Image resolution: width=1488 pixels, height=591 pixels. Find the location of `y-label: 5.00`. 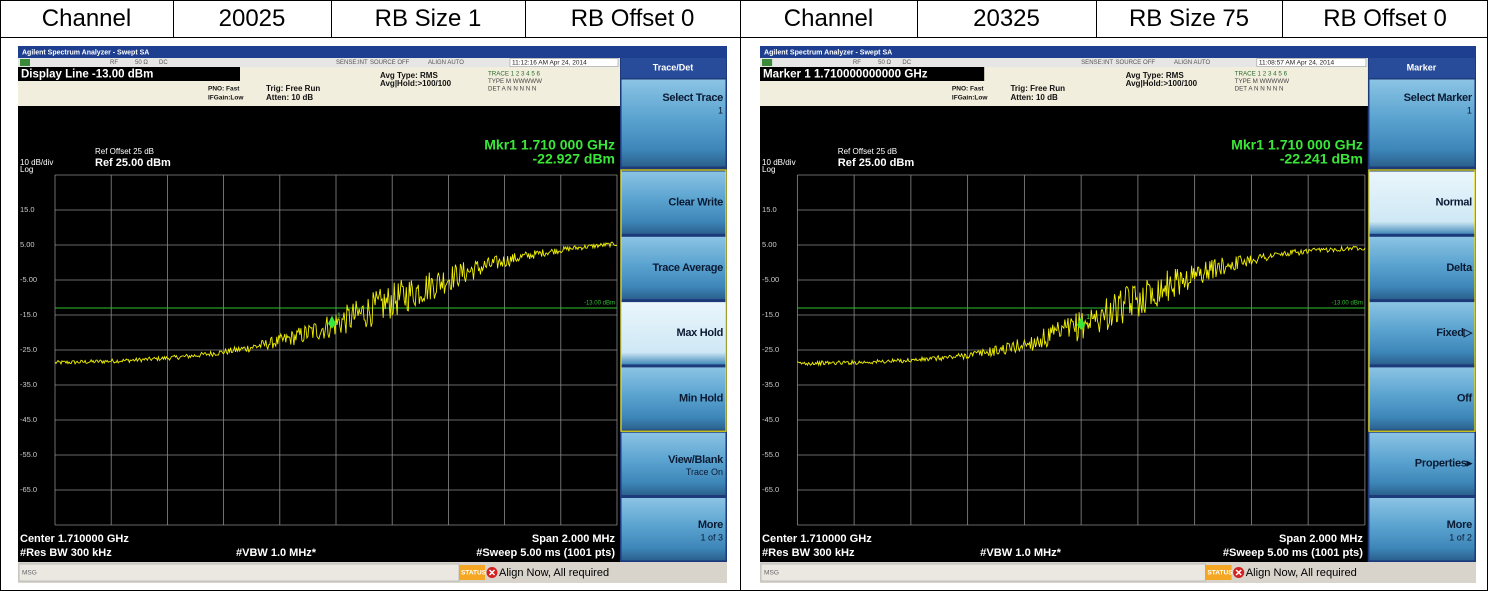

y-label: 5.00 is located at coordinates (769, 244).